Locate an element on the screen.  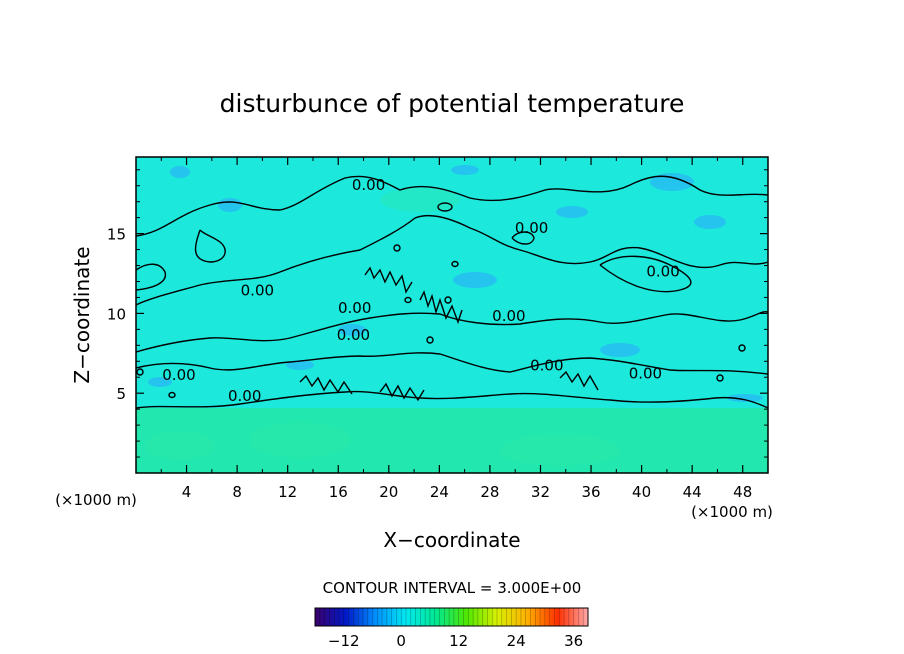
y-unit-label: (×1000 m) is located at coordinates (96, 500).